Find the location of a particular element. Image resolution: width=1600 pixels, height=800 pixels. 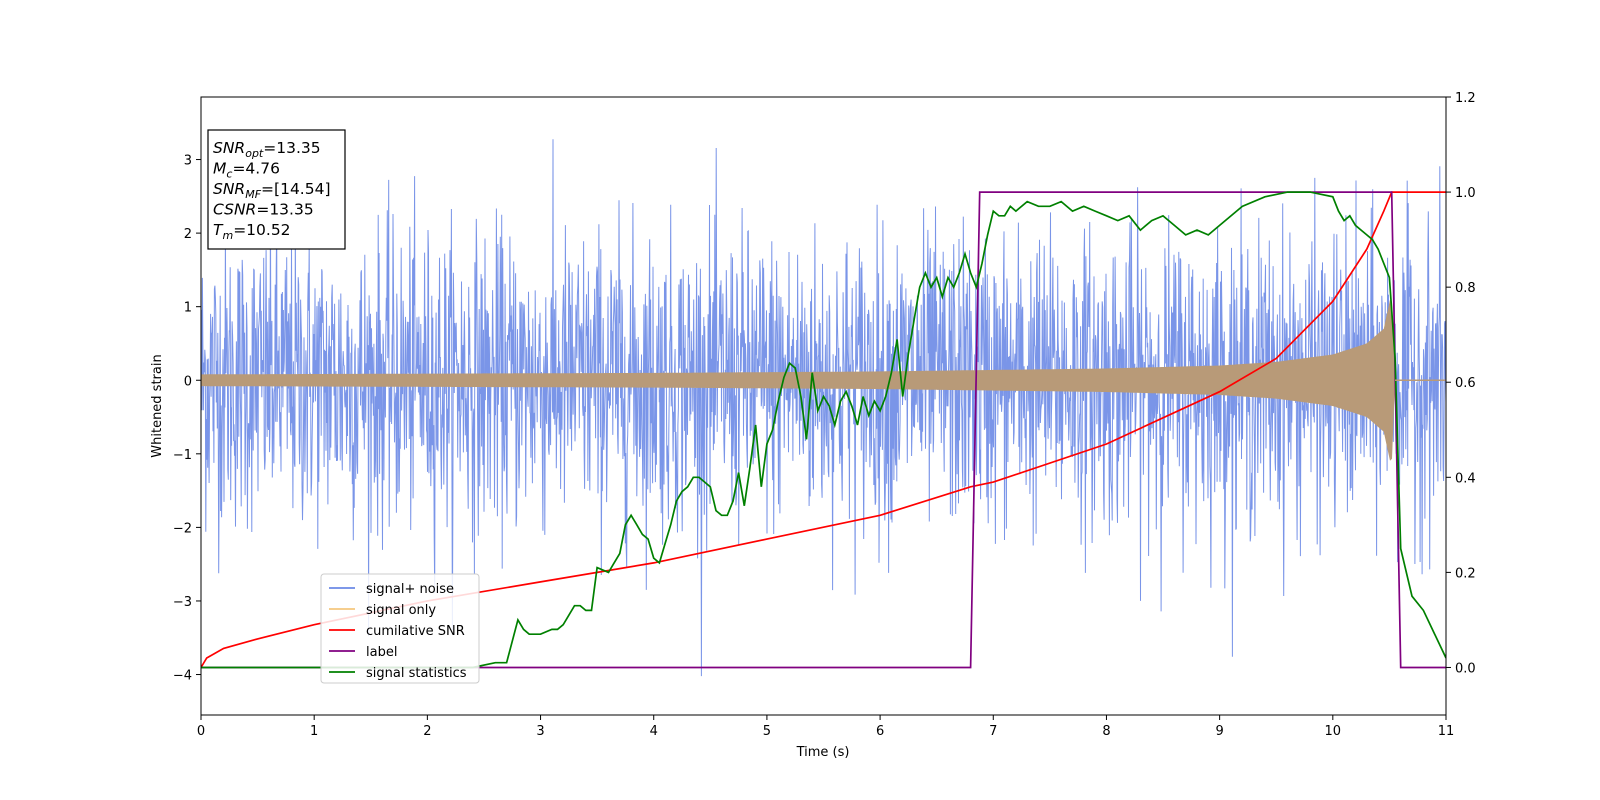

annotation-line: Mc=4.76 is located at coordinates (246, 170).